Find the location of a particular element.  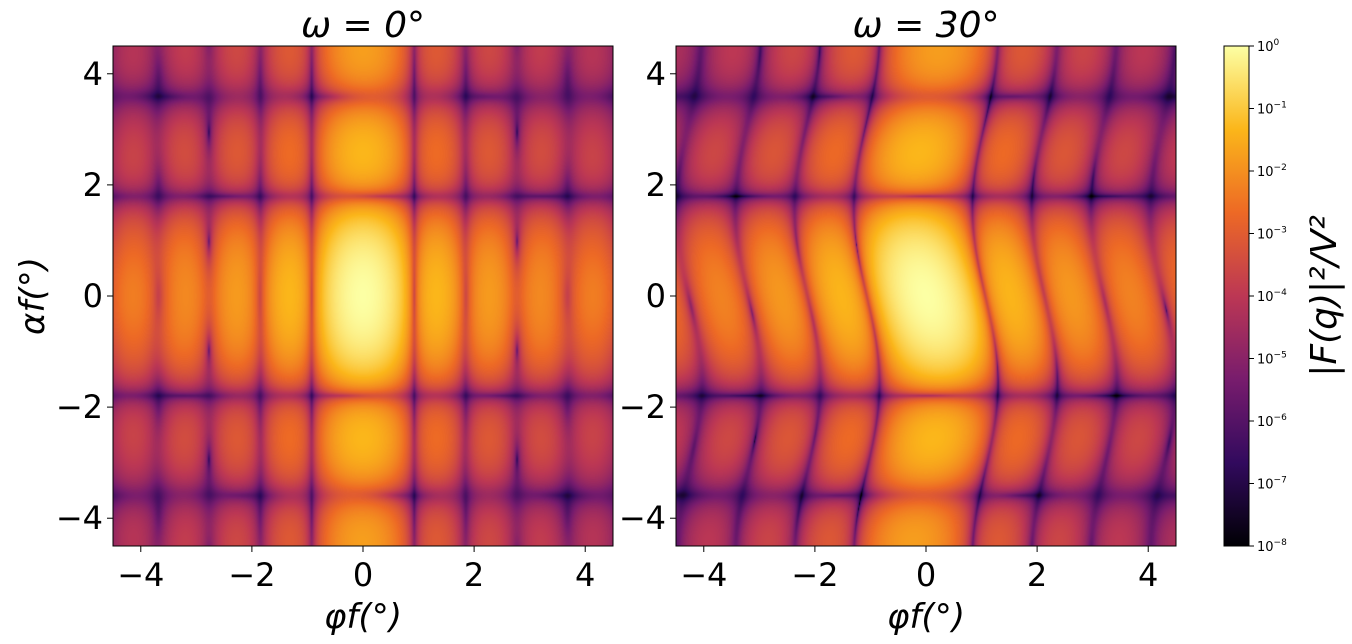

colorbar-label: |F(q)|²/V² is located at coordinates (1324, 296).